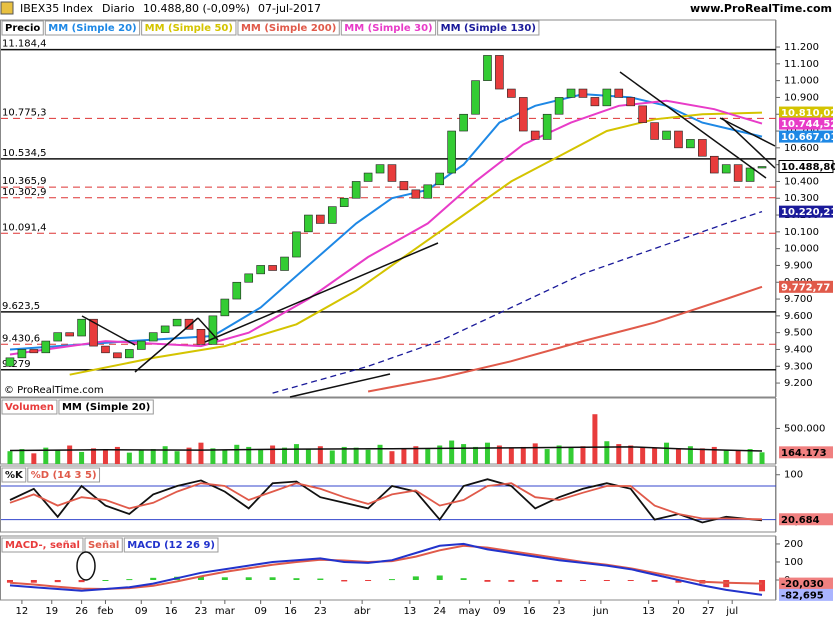  Describe the element at coordinates (24, 192) in the screenshot. I see `price-level-label: 10.302,9` at that location.